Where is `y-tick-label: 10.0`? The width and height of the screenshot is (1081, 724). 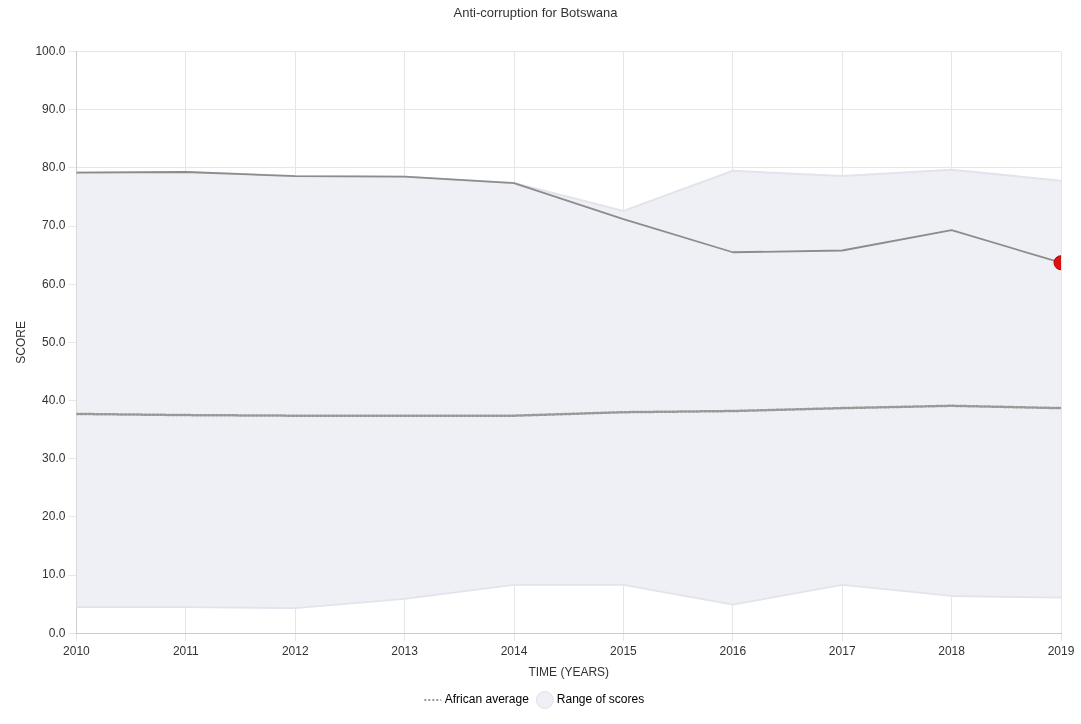
y-tick-label: 10.0 is located at coordinates (54, 574).